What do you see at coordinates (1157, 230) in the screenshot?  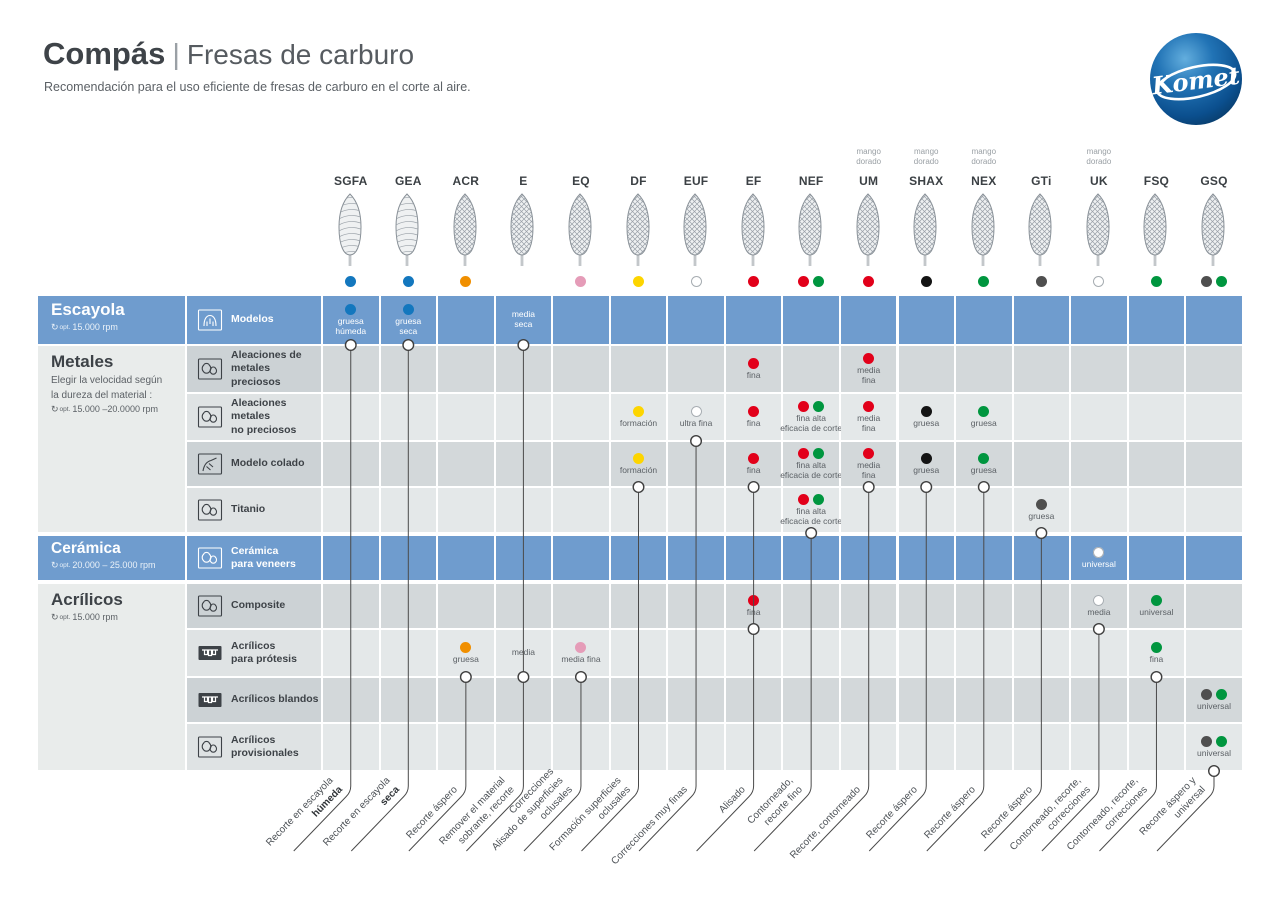 I see `bur-FSQ` at bounding box center [1157, 230].